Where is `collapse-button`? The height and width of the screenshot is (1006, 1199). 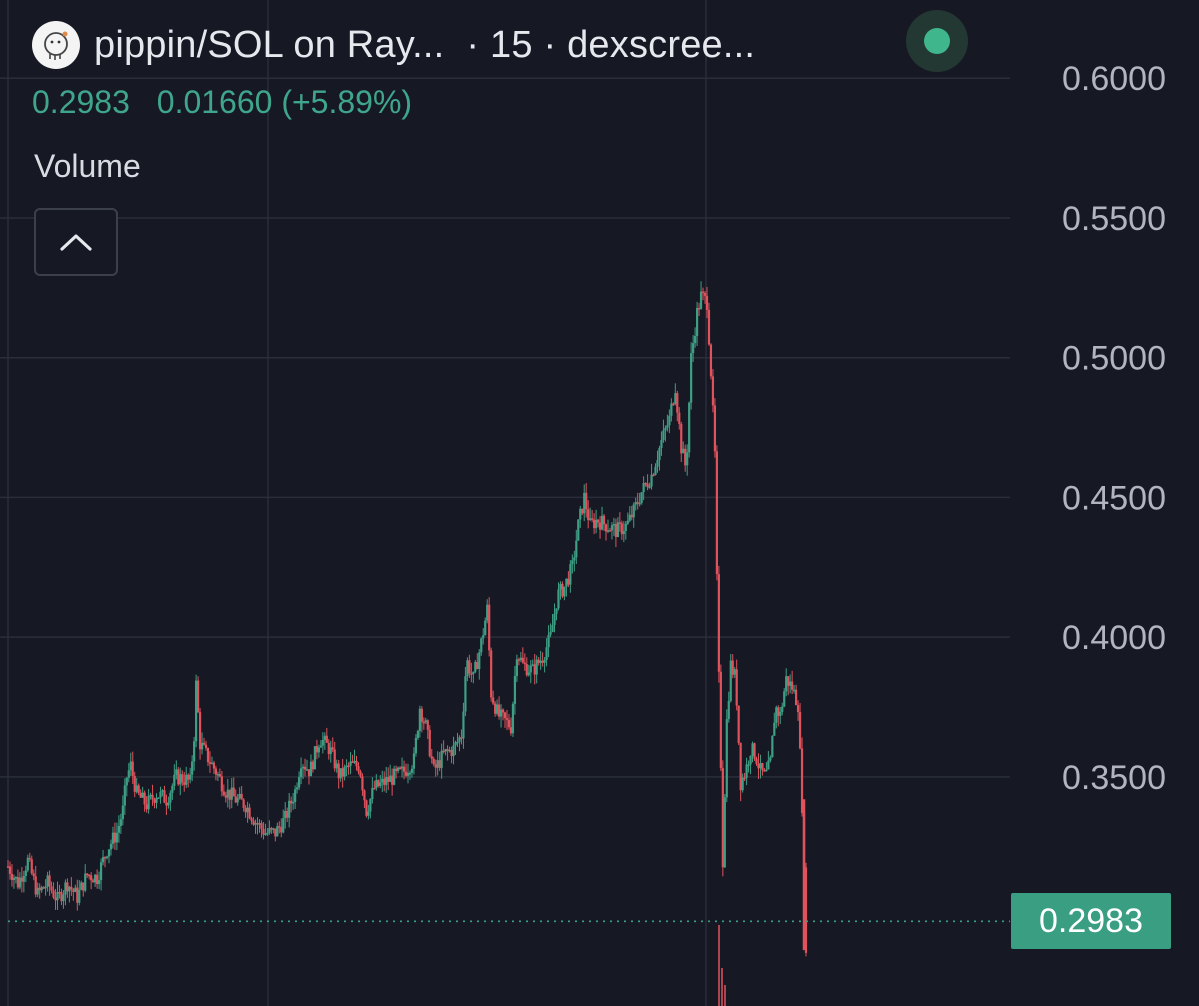
collapse-button is located at coordinates (76, 242).